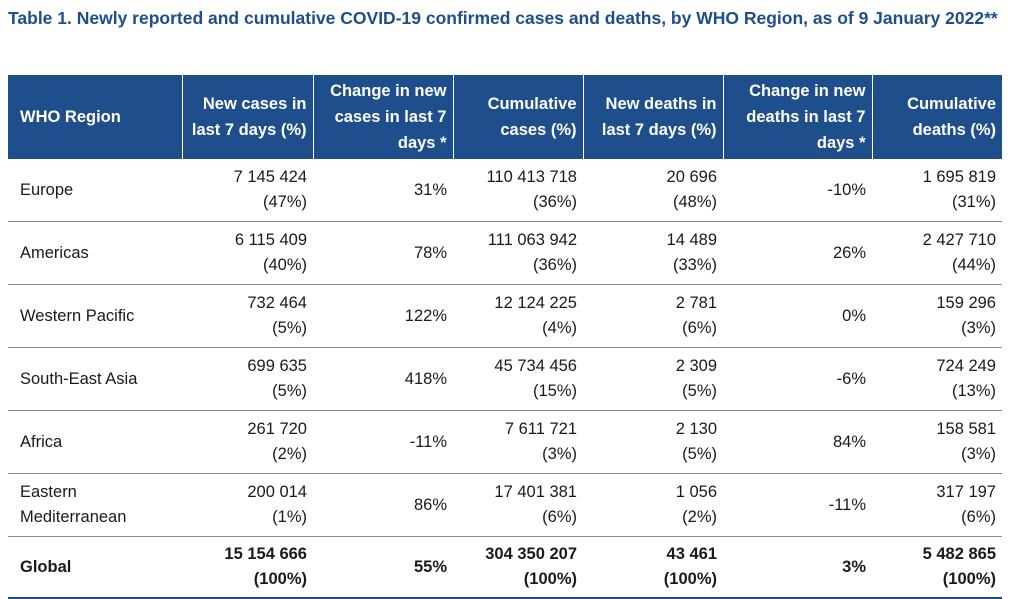 Image resolution: width=1013 pixels, height=599 pixels. I want to click on cumulative-cases-pct: (15%), so click(554, 391).